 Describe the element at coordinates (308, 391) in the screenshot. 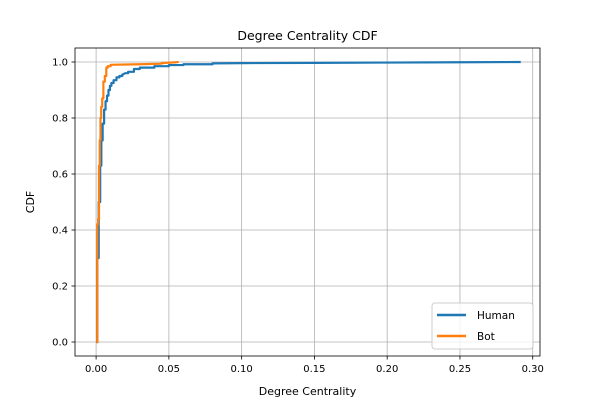

I see `x-axis-label: Degree Centrality` at that location.